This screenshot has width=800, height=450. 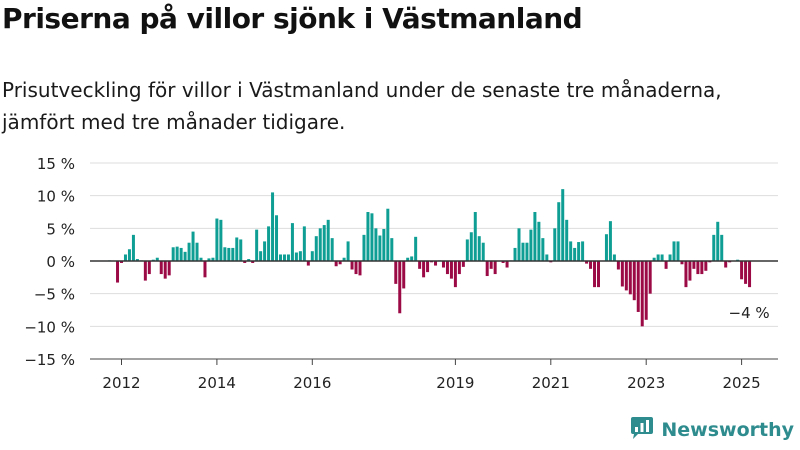 What do you see at coordinates (642, 430) in the screenshot?
I see `newsworthy-logo-icon` at bounding box center [642, 430].